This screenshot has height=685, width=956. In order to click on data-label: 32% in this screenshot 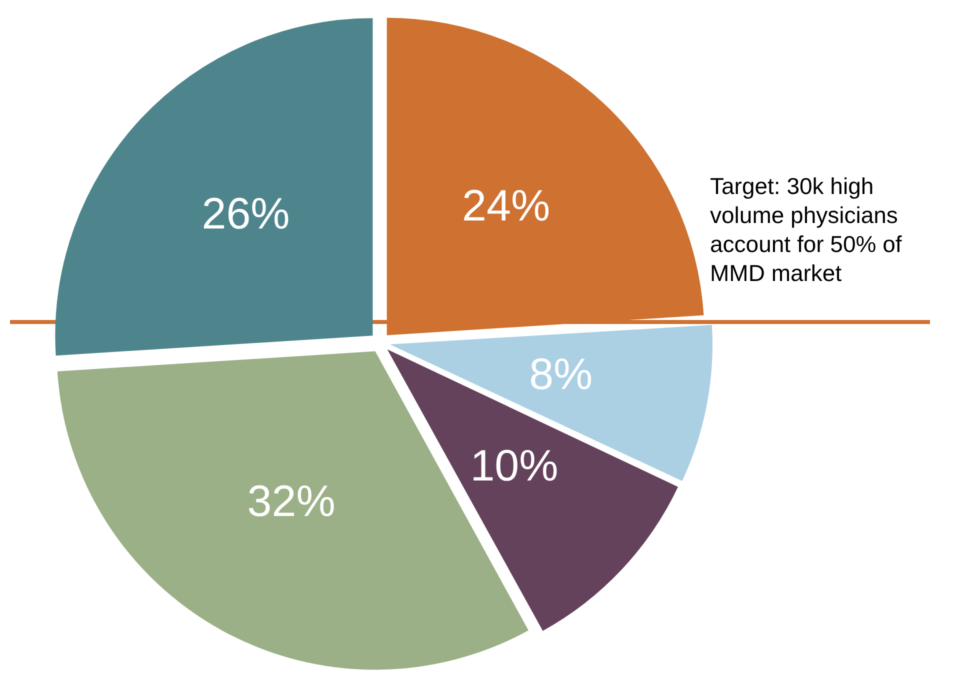, I will do `click(291, 501)`.